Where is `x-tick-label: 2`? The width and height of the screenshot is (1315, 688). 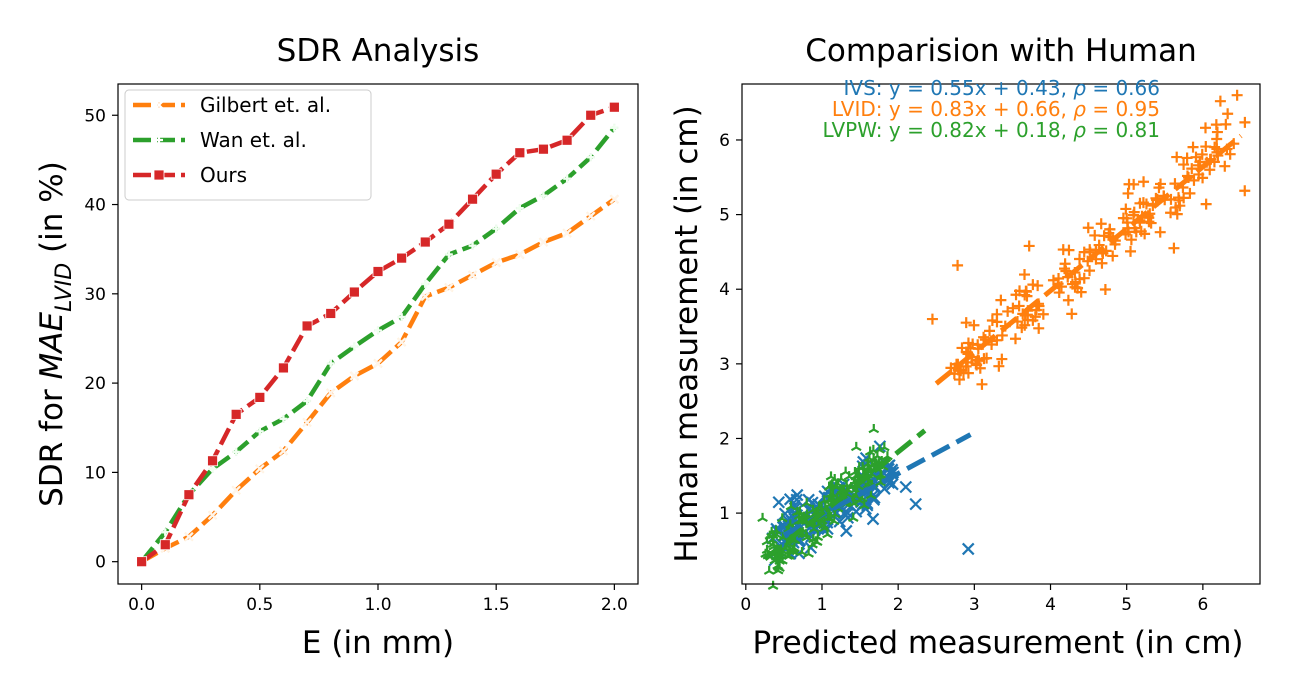
x-tick-label: 2 is located at coordinates (898, 605).